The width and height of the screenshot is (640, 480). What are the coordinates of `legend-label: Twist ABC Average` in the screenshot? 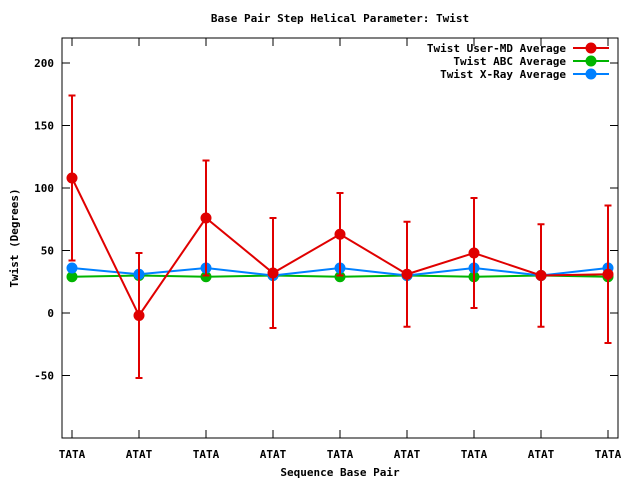 It's located at (509, 61).